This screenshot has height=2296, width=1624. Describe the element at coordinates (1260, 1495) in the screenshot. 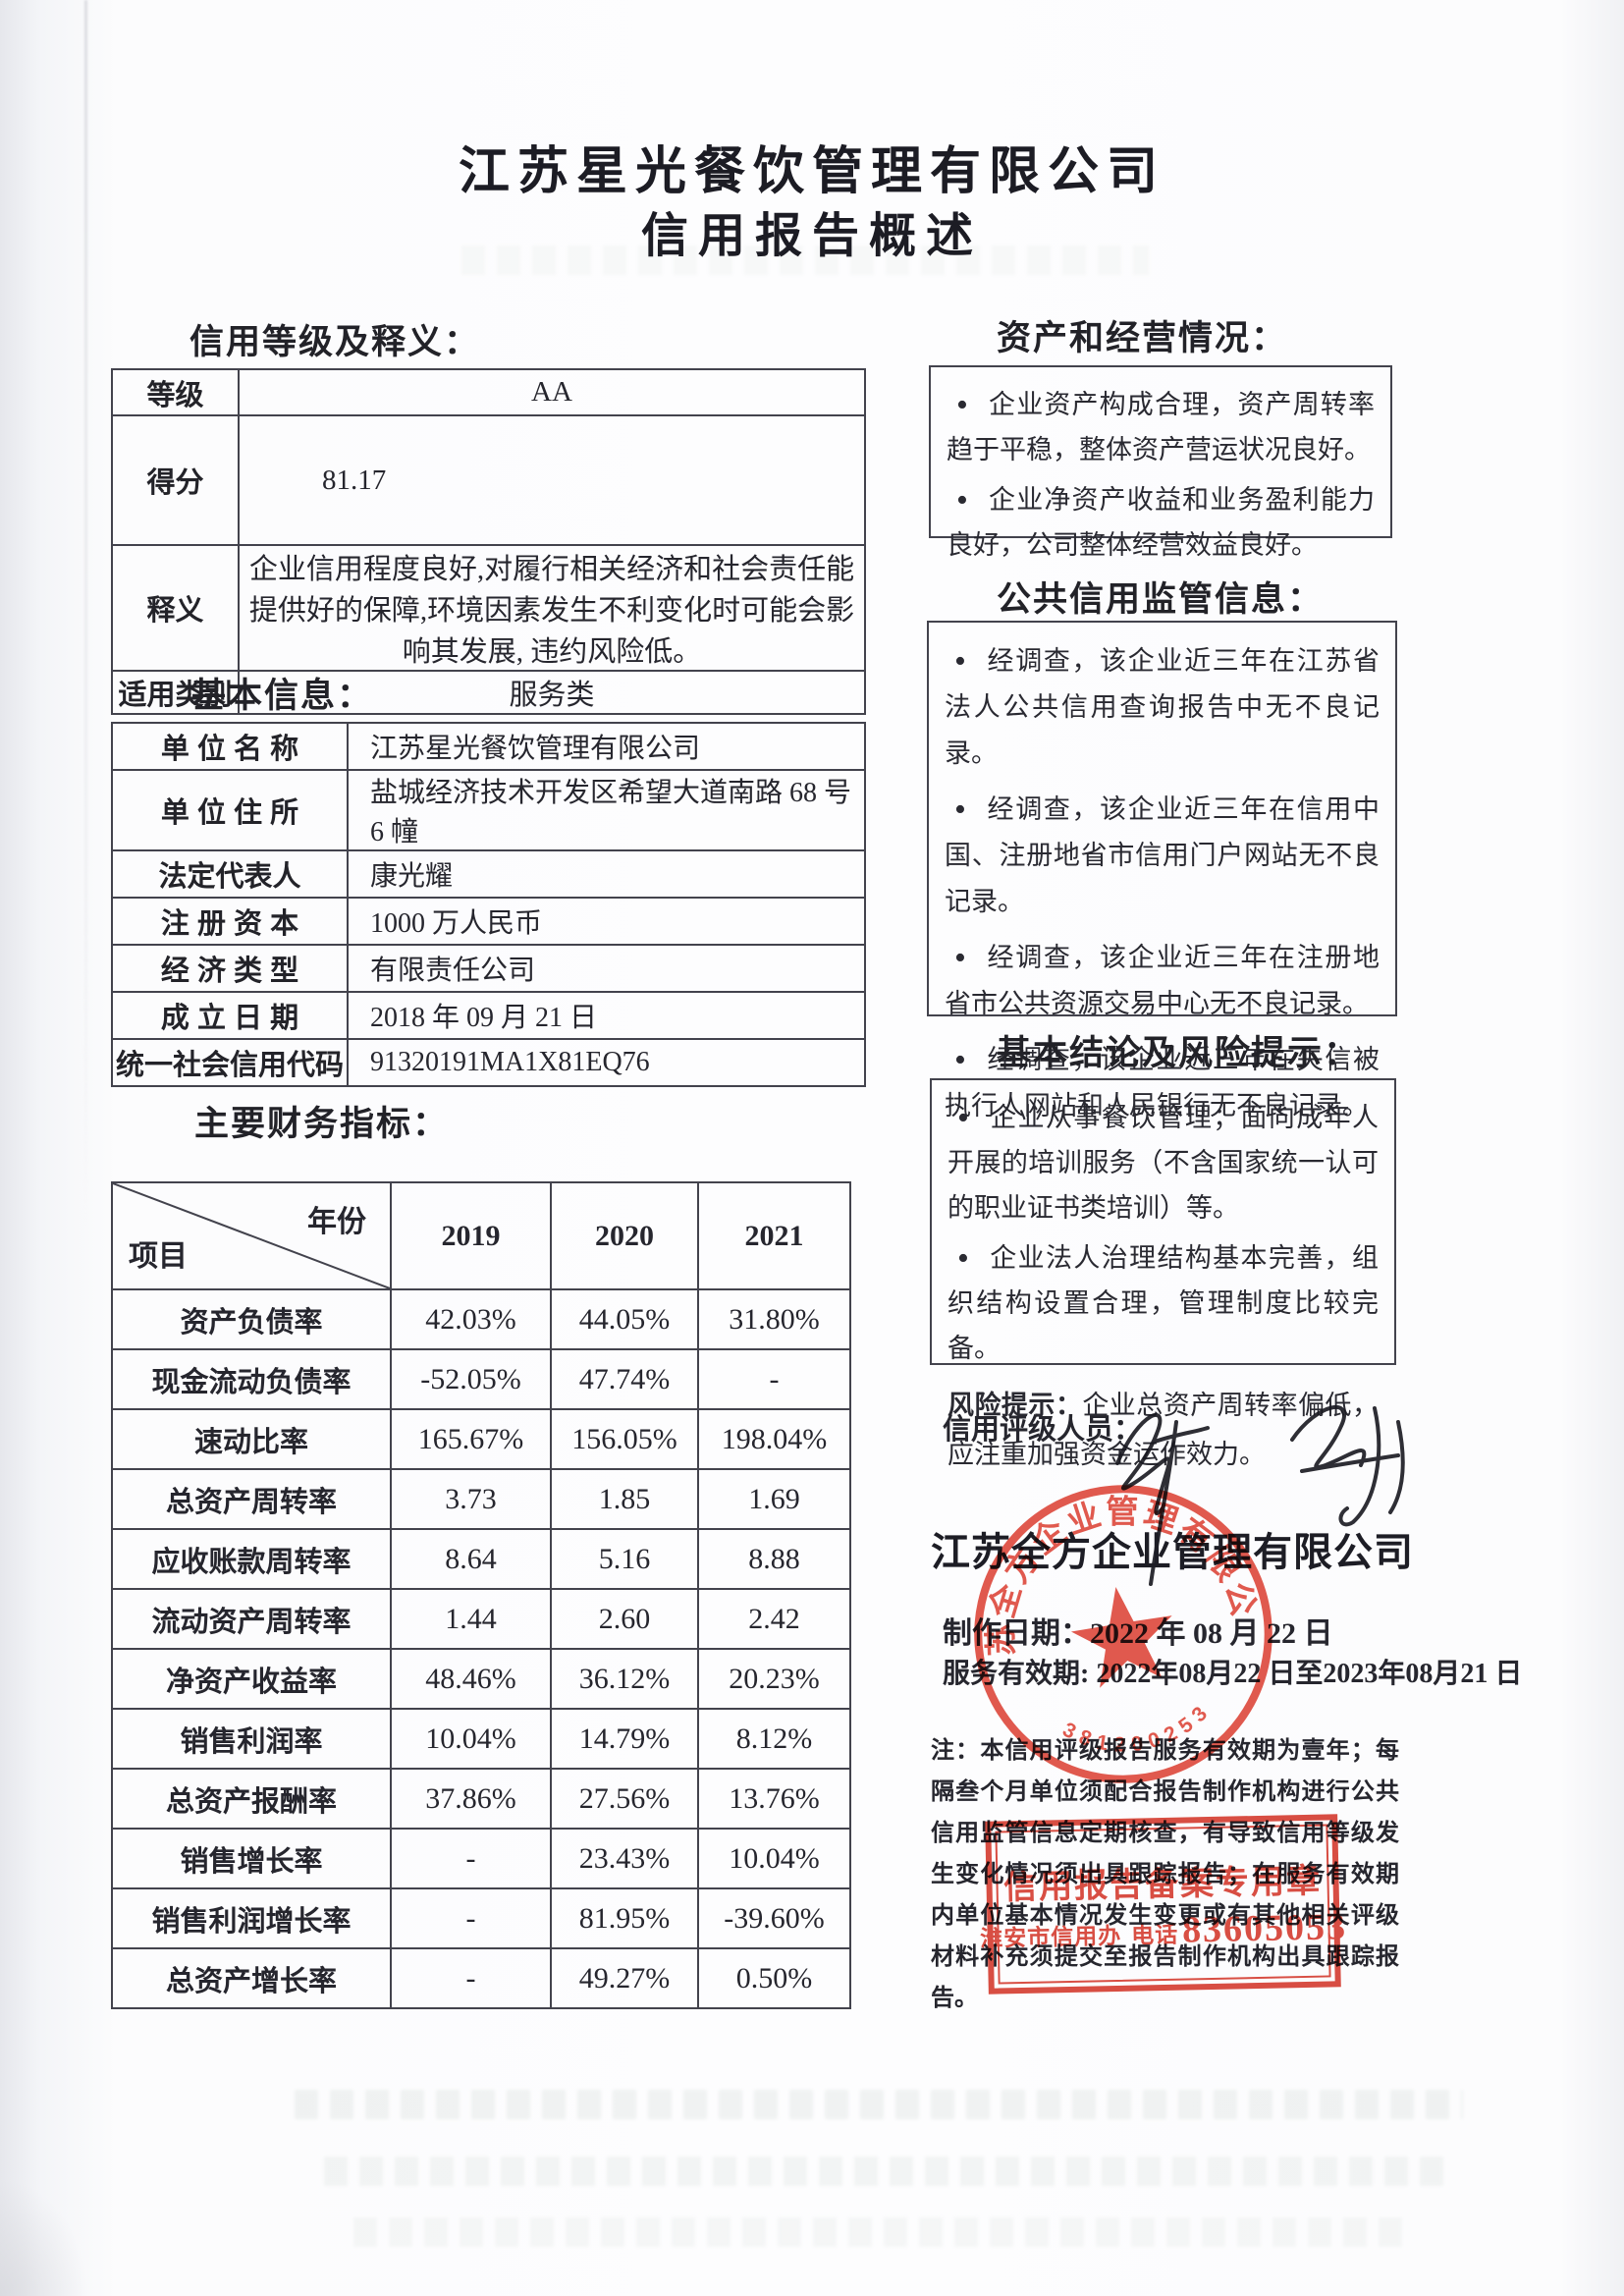

I see `rater-signatures` at that location.